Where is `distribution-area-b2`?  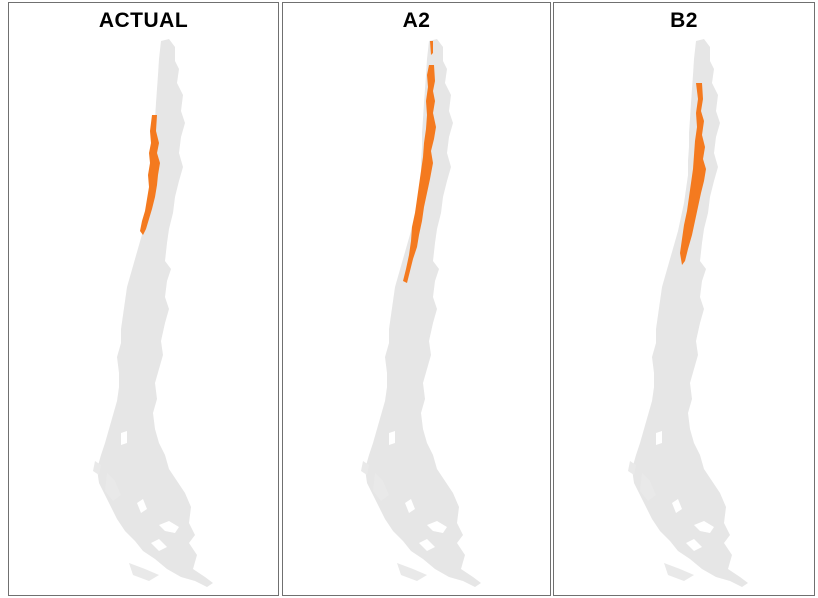 distribution-area-b2 is located at coordinates (693, 174).